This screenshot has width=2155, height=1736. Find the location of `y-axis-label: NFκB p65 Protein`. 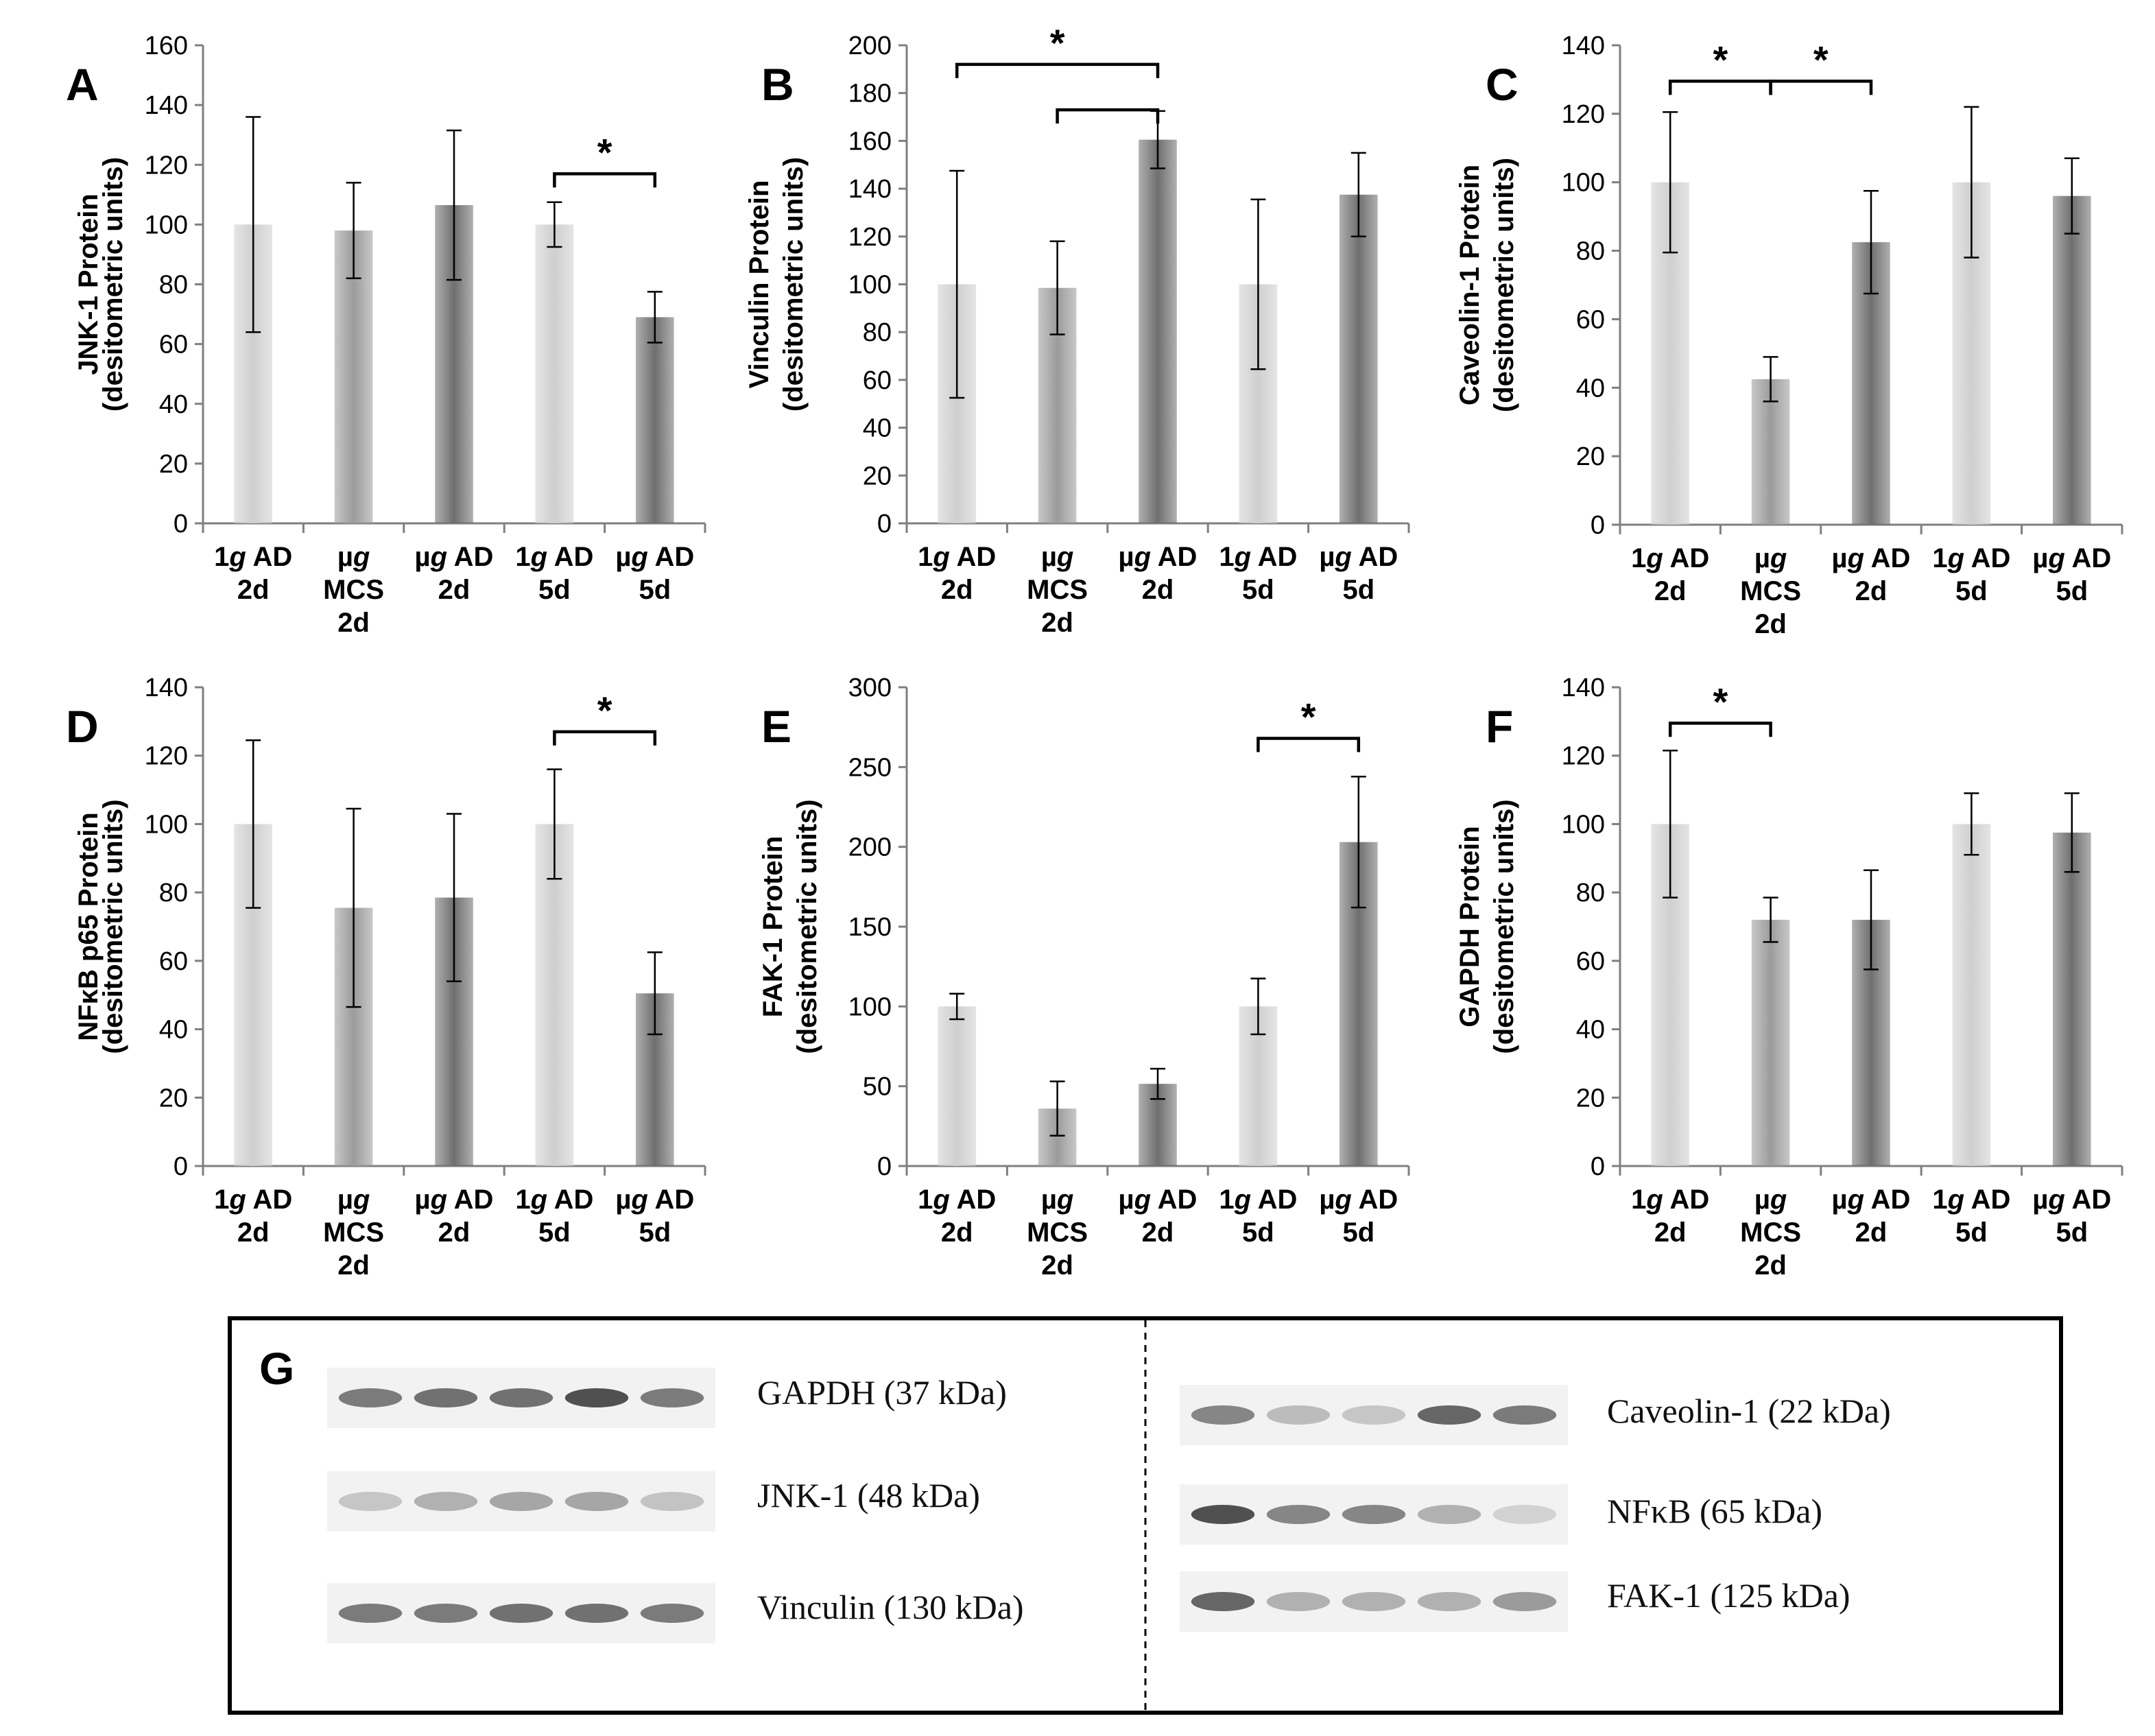

y-axis-label: NFκB p65 Protein is located at coordinates (88, 926).